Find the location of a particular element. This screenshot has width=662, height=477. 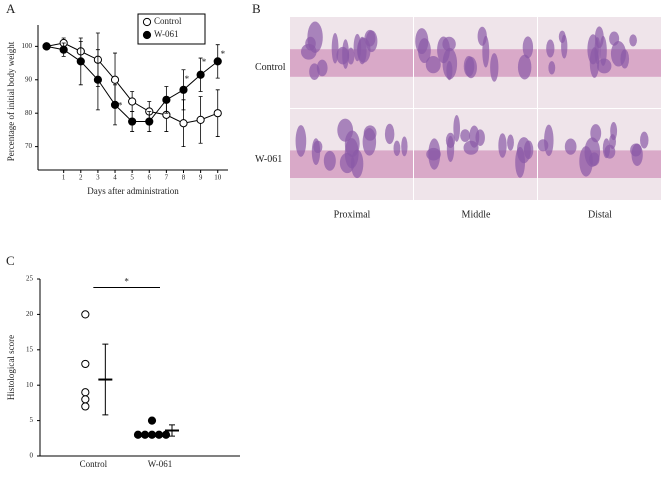

y-tick-label: 25 is located at coordinates (30, 279).